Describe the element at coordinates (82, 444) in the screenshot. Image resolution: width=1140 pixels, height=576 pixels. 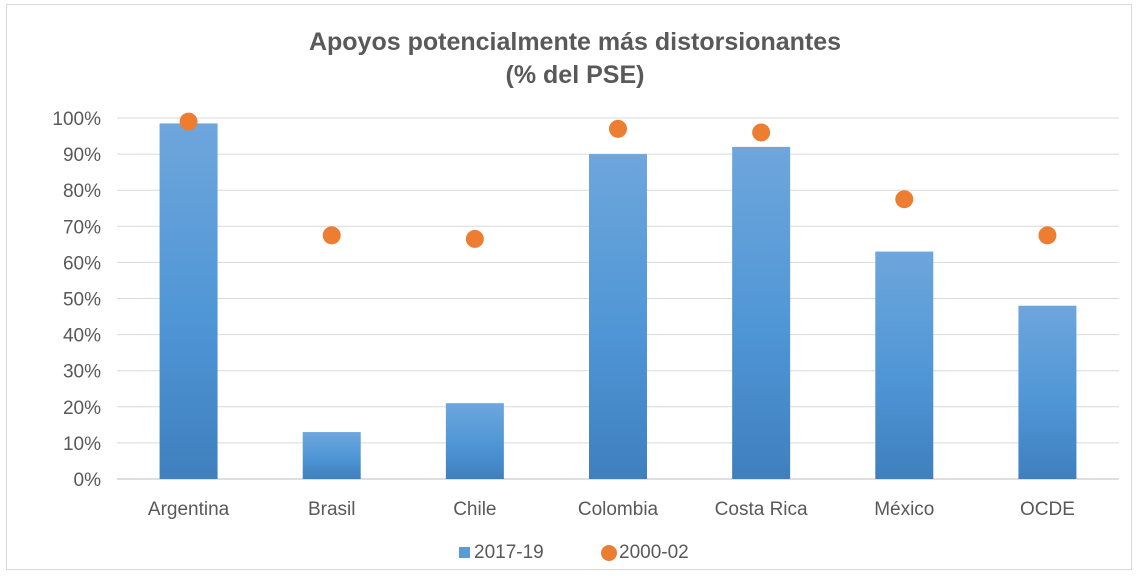
I see `y-tick-label: 10%` at that location.